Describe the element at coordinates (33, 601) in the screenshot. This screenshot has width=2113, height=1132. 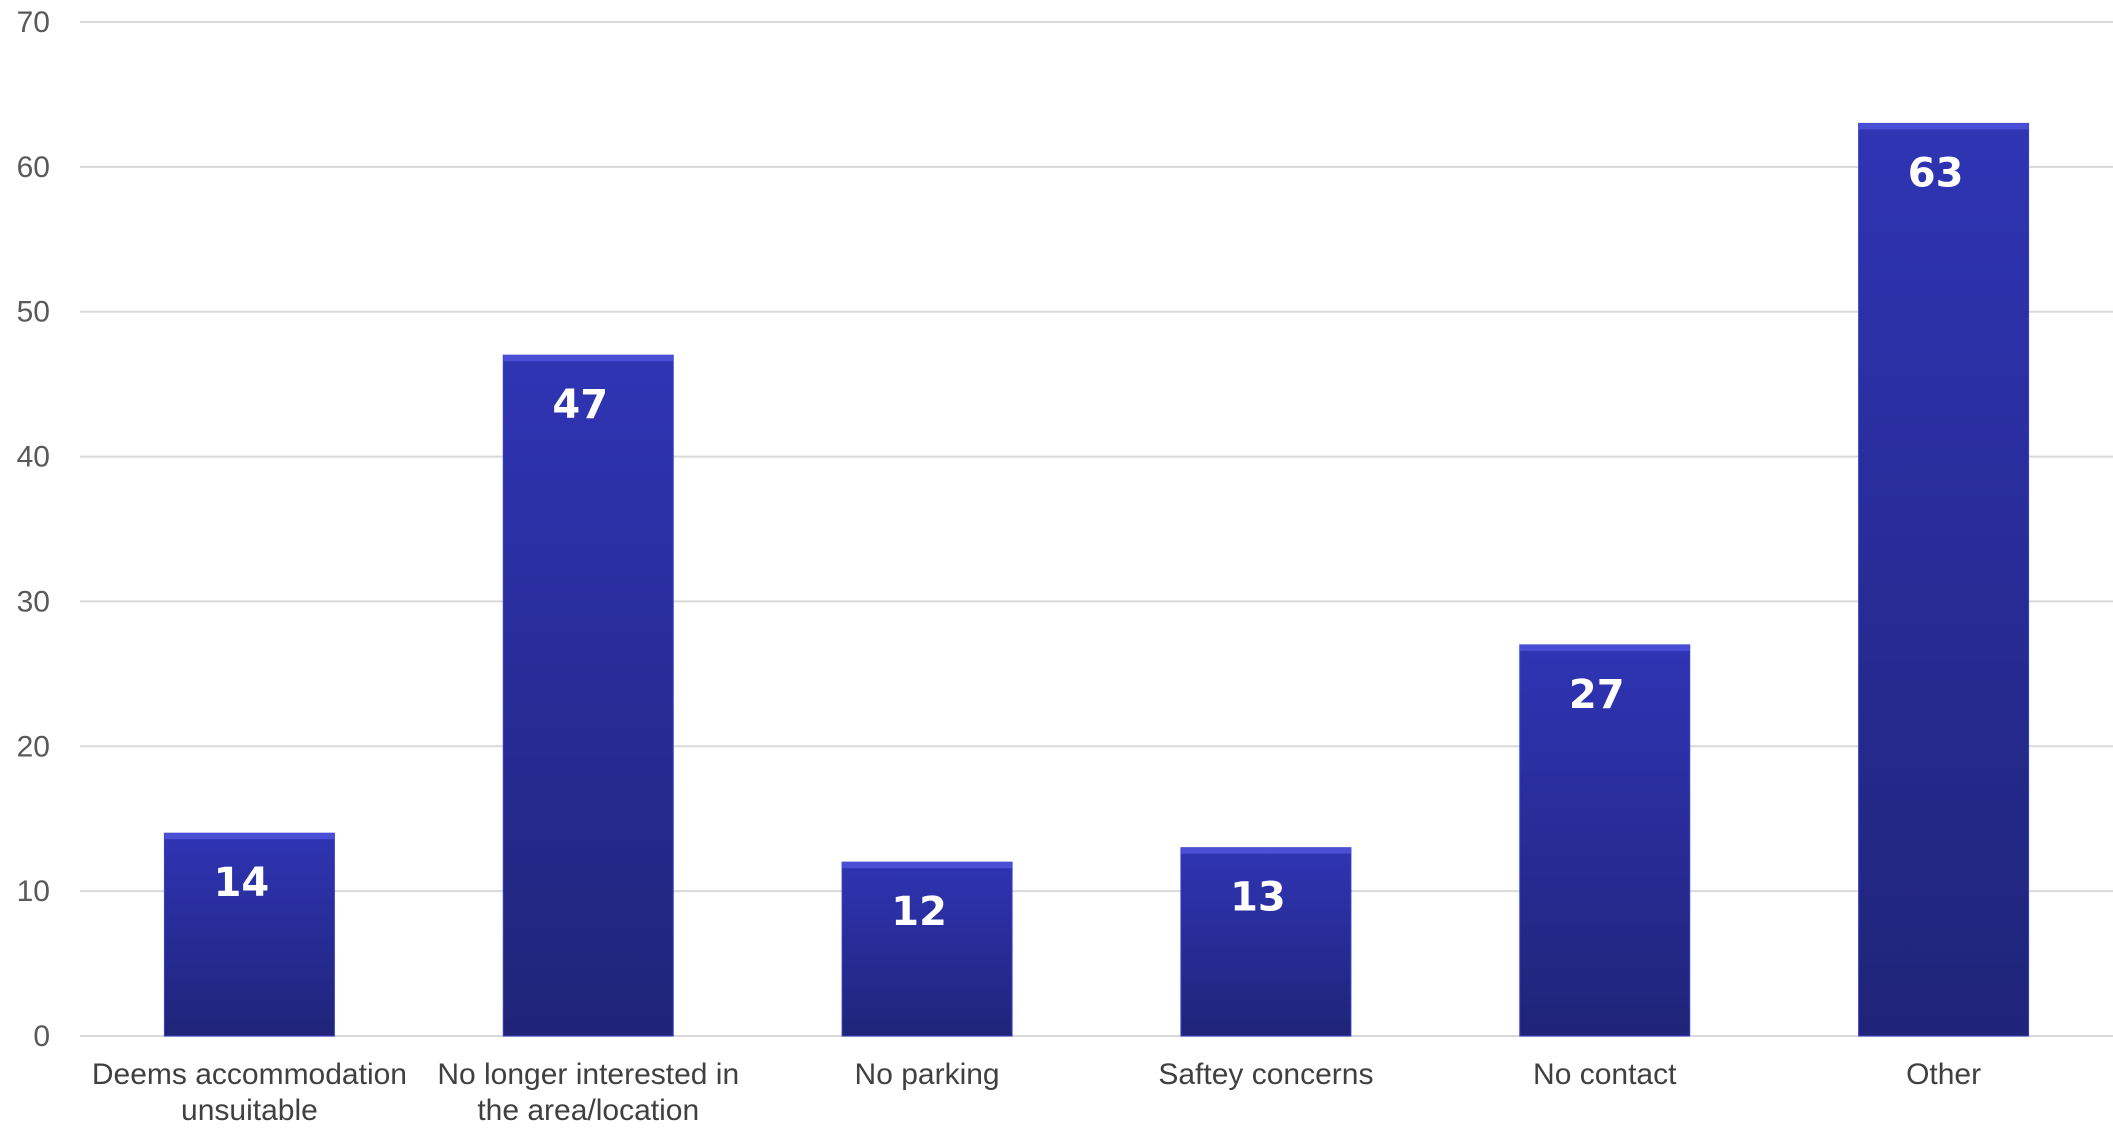
I see `y-tick-label: 30` at that location.